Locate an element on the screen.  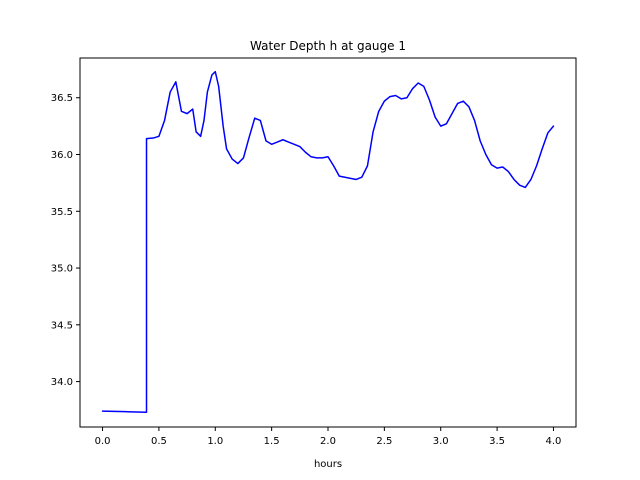
x-tick-label: 2.0 is located at coordinates (328, 441).